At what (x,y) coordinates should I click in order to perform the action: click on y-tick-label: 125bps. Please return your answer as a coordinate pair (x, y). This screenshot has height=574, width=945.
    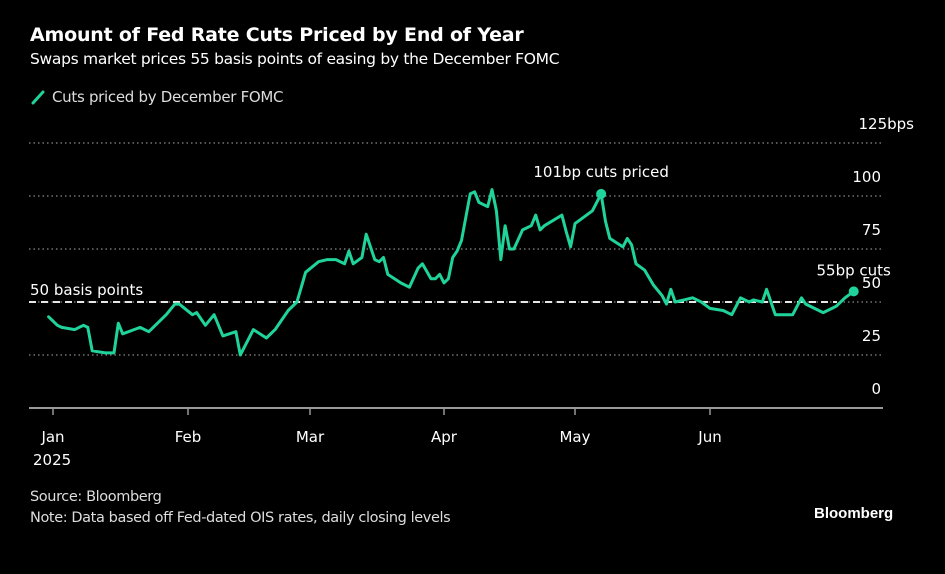
    Looking at the image, I should click on (887, 124).